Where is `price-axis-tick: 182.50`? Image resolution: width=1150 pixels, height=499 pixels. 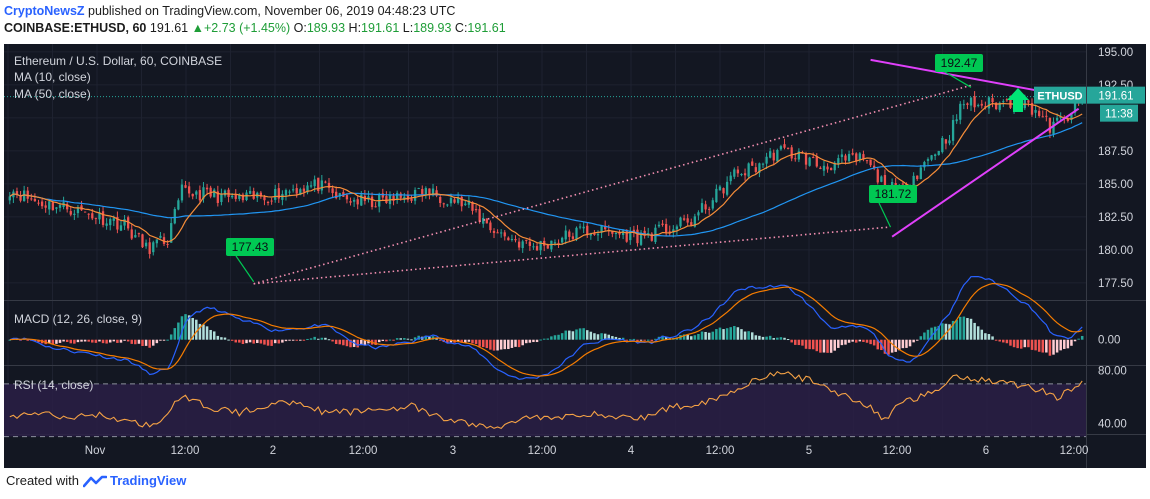 price-axis-tick: 182.50 is located at coordinates (1115, 218).